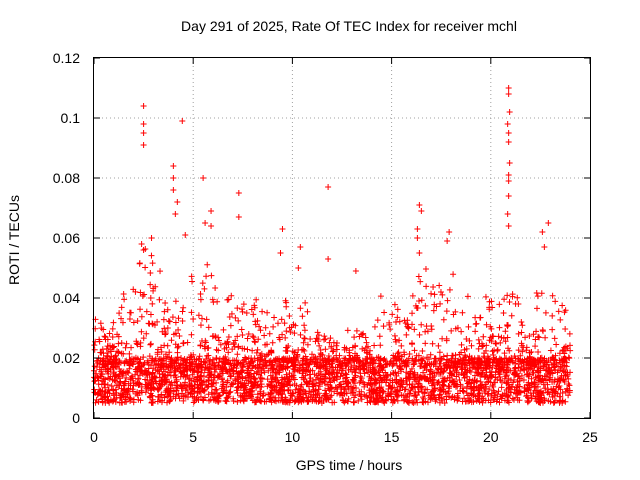 The width and height of the screenshot is (640, 480). Describe the element at coordinates (349, 465) in the screenshot. I see `x-axis-label: GPS time / hours` at that location.